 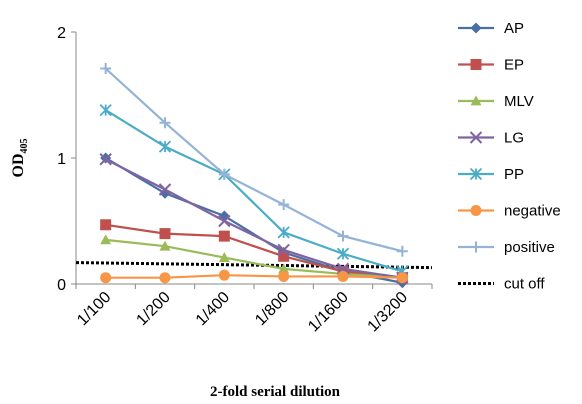 What do you see at coordinates (514, 138) in the screenshot?
I see `legend-label: LG` at bounding box center [514, 138].